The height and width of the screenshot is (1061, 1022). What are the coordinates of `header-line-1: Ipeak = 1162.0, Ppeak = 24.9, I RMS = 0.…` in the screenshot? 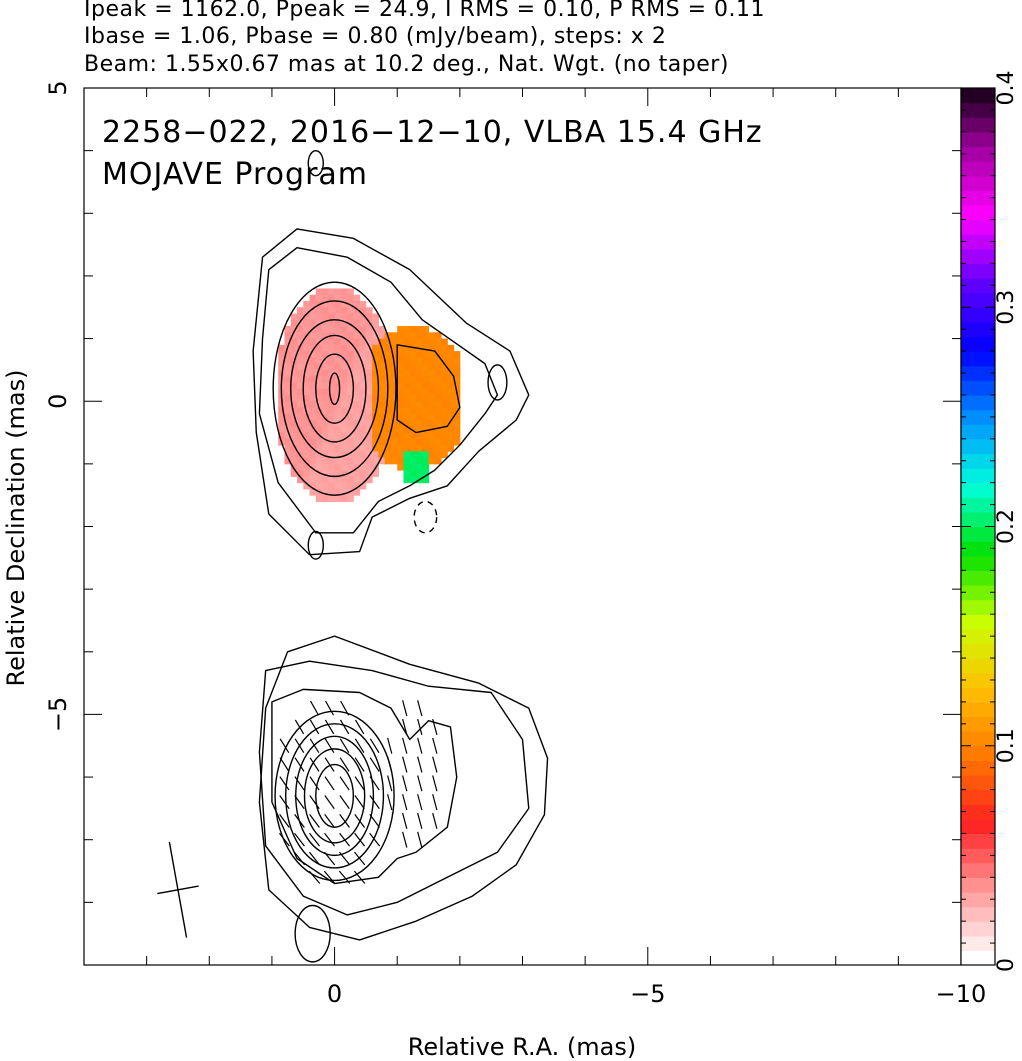 It's located at (424, 11).